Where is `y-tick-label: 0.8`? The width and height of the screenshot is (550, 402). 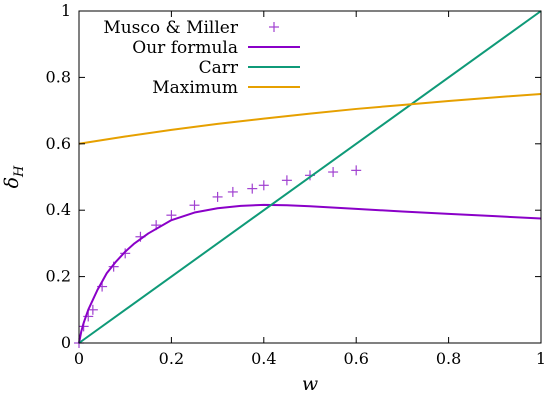
y-tick-label: 0.8 is located at coordinates (58, 76).